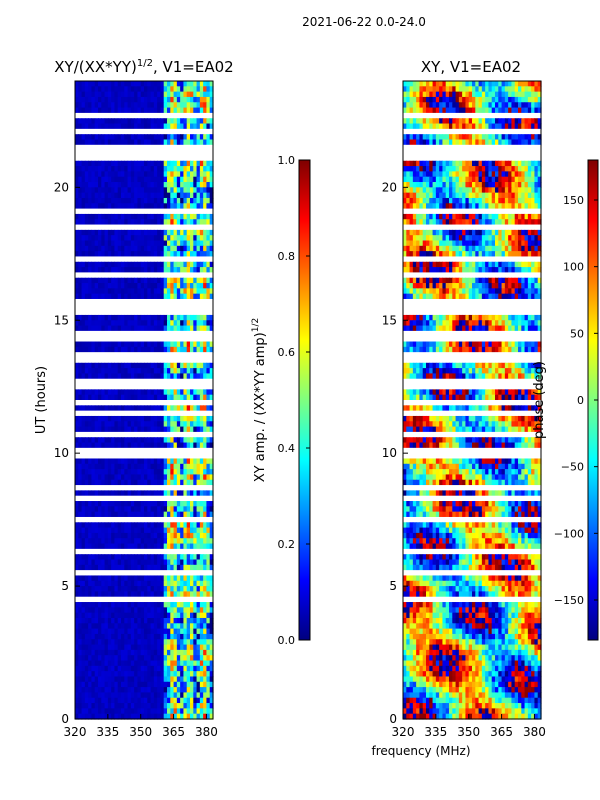  What do you see at coordinates (173, 732) in the screenshot?
I see `x-tick-label: 365` at bounding box center [173, 732].